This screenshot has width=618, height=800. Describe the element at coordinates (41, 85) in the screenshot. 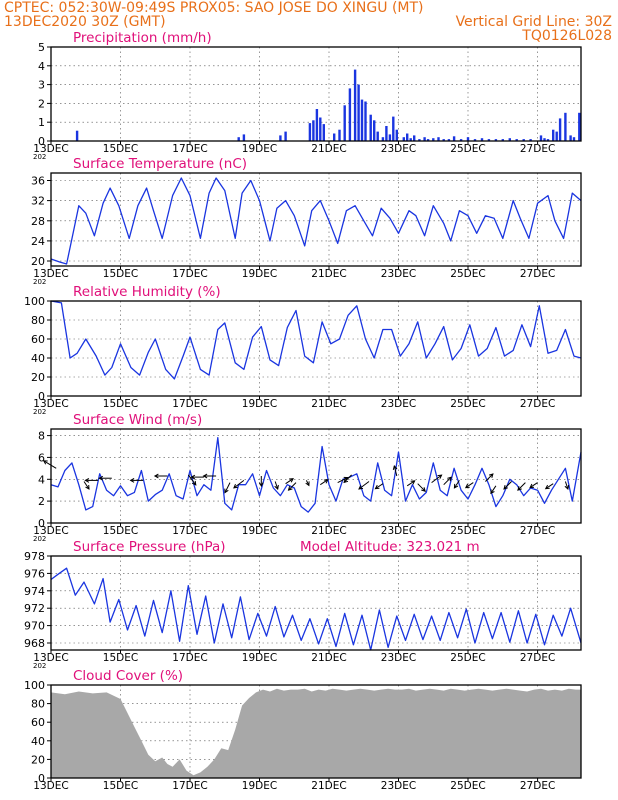

I see `ytick-label: 3` at that location.